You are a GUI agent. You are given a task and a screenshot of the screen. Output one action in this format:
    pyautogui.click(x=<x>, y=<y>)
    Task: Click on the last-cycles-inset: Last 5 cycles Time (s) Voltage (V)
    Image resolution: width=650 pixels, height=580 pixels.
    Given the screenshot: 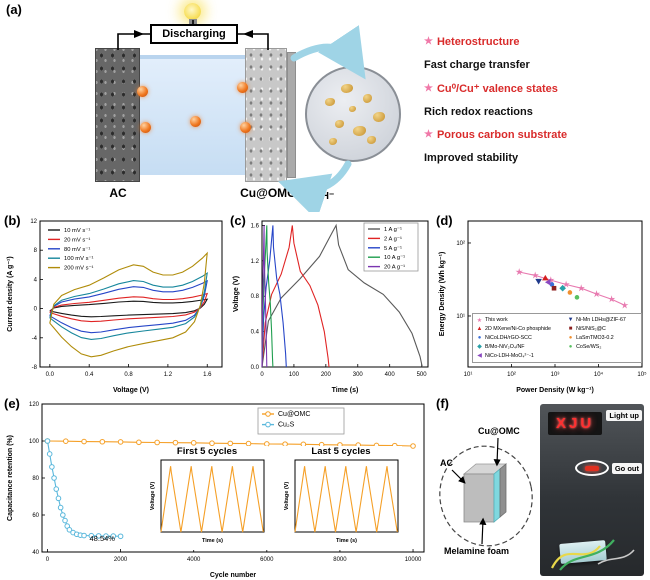 What is the action you would take?
    pyautogui.click(x=341, y=498)
    